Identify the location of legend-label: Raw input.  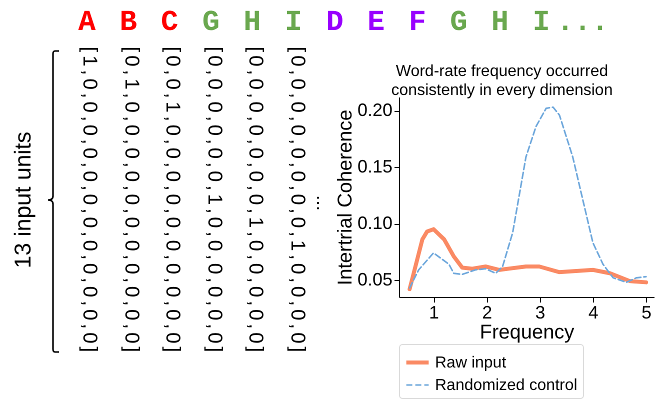
(471, 363).